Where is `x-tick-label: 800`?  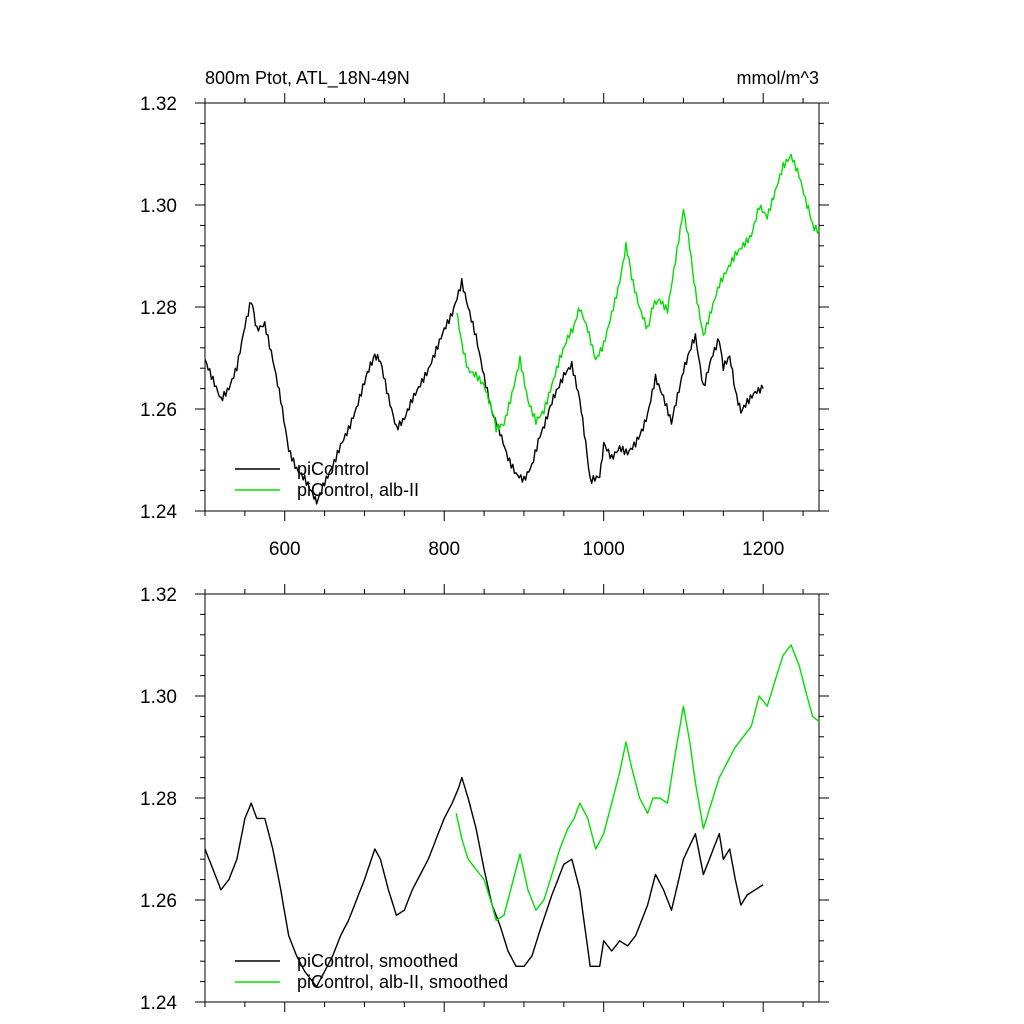 x-tick-label: 800 is located at coordinates (444, 549).